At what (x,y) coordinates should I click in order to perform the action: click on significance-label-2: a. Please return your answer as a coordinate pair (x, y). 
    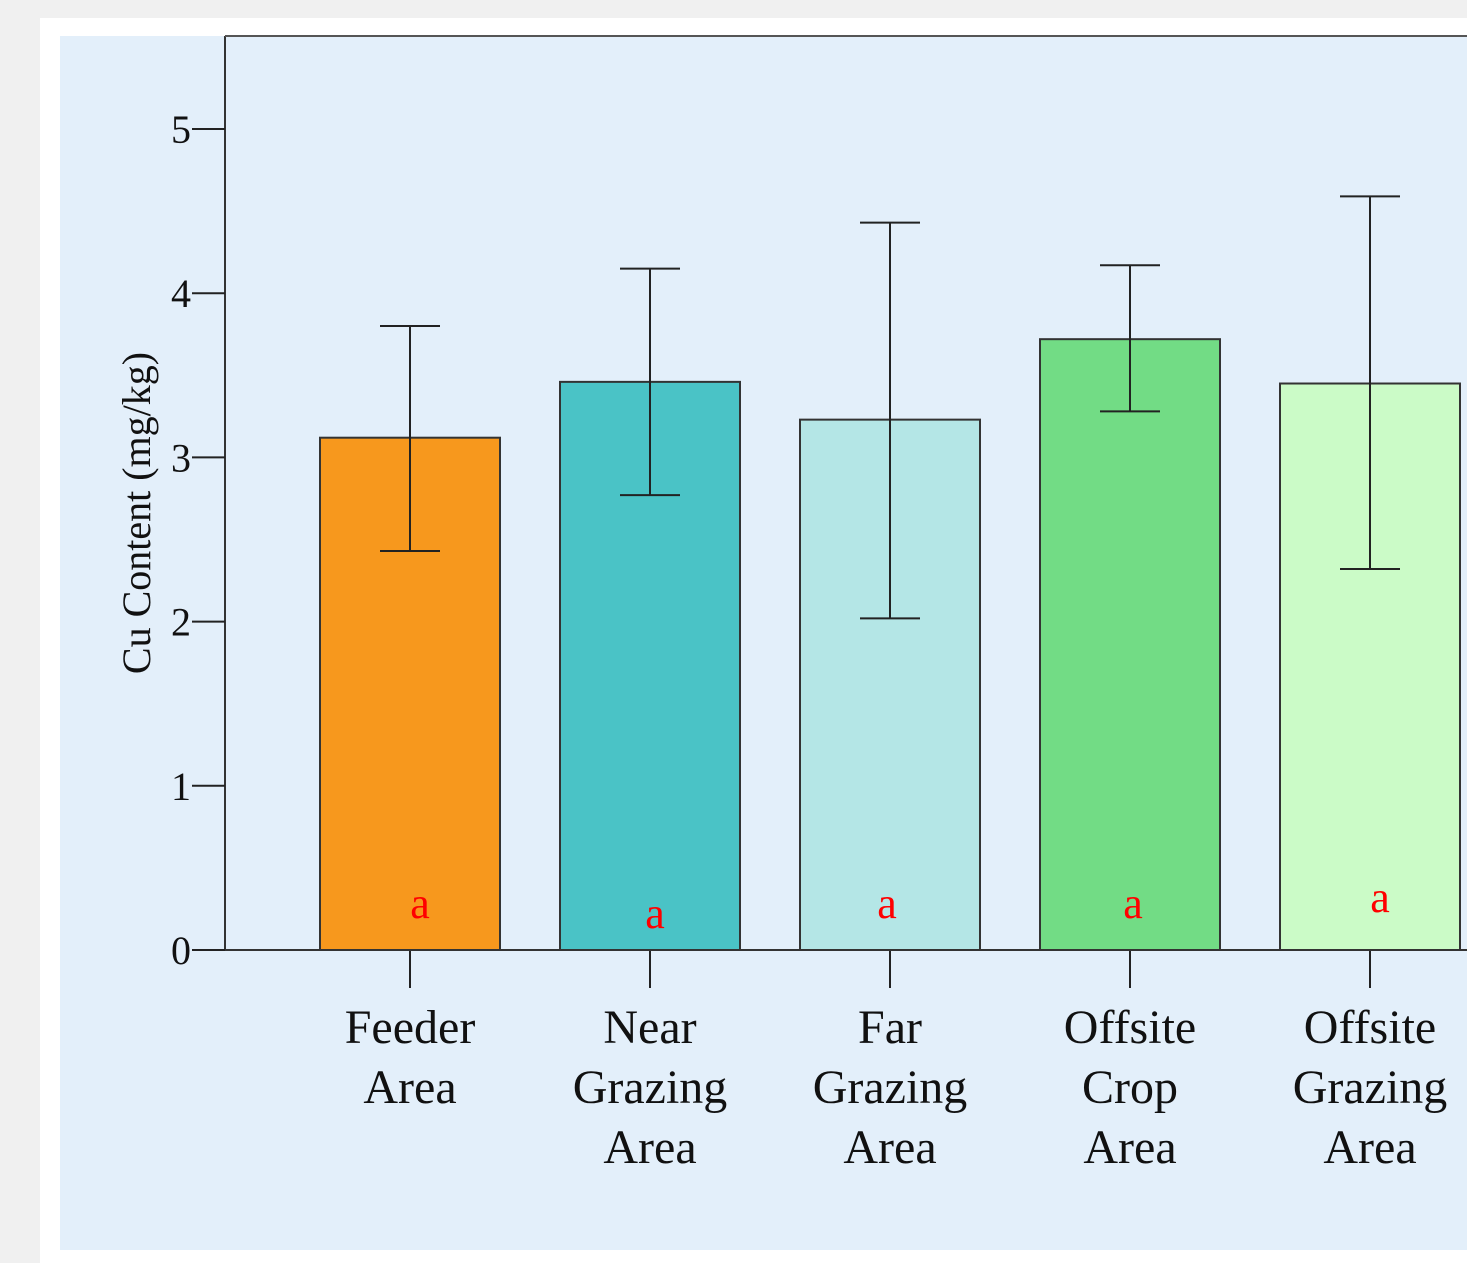
    Looking at the image, I should click on (655, 913).